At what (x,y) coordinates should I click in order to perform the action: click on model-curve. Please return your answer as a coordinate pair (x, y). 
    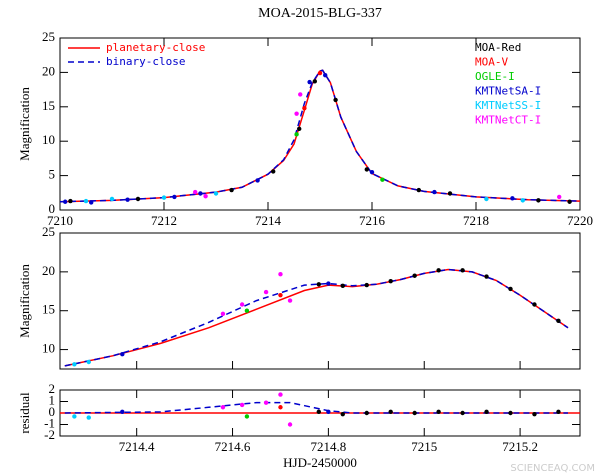
    Looking at the image, I should click on (316, 407).